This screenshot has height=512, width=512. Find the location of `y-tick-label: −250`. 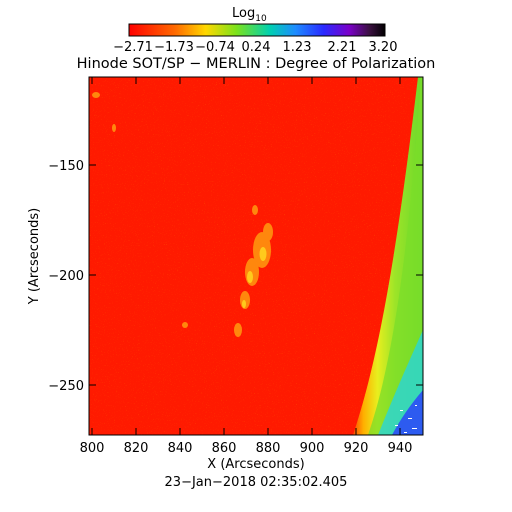

y-tick-label: −250 is located at coordinates (66, 386).